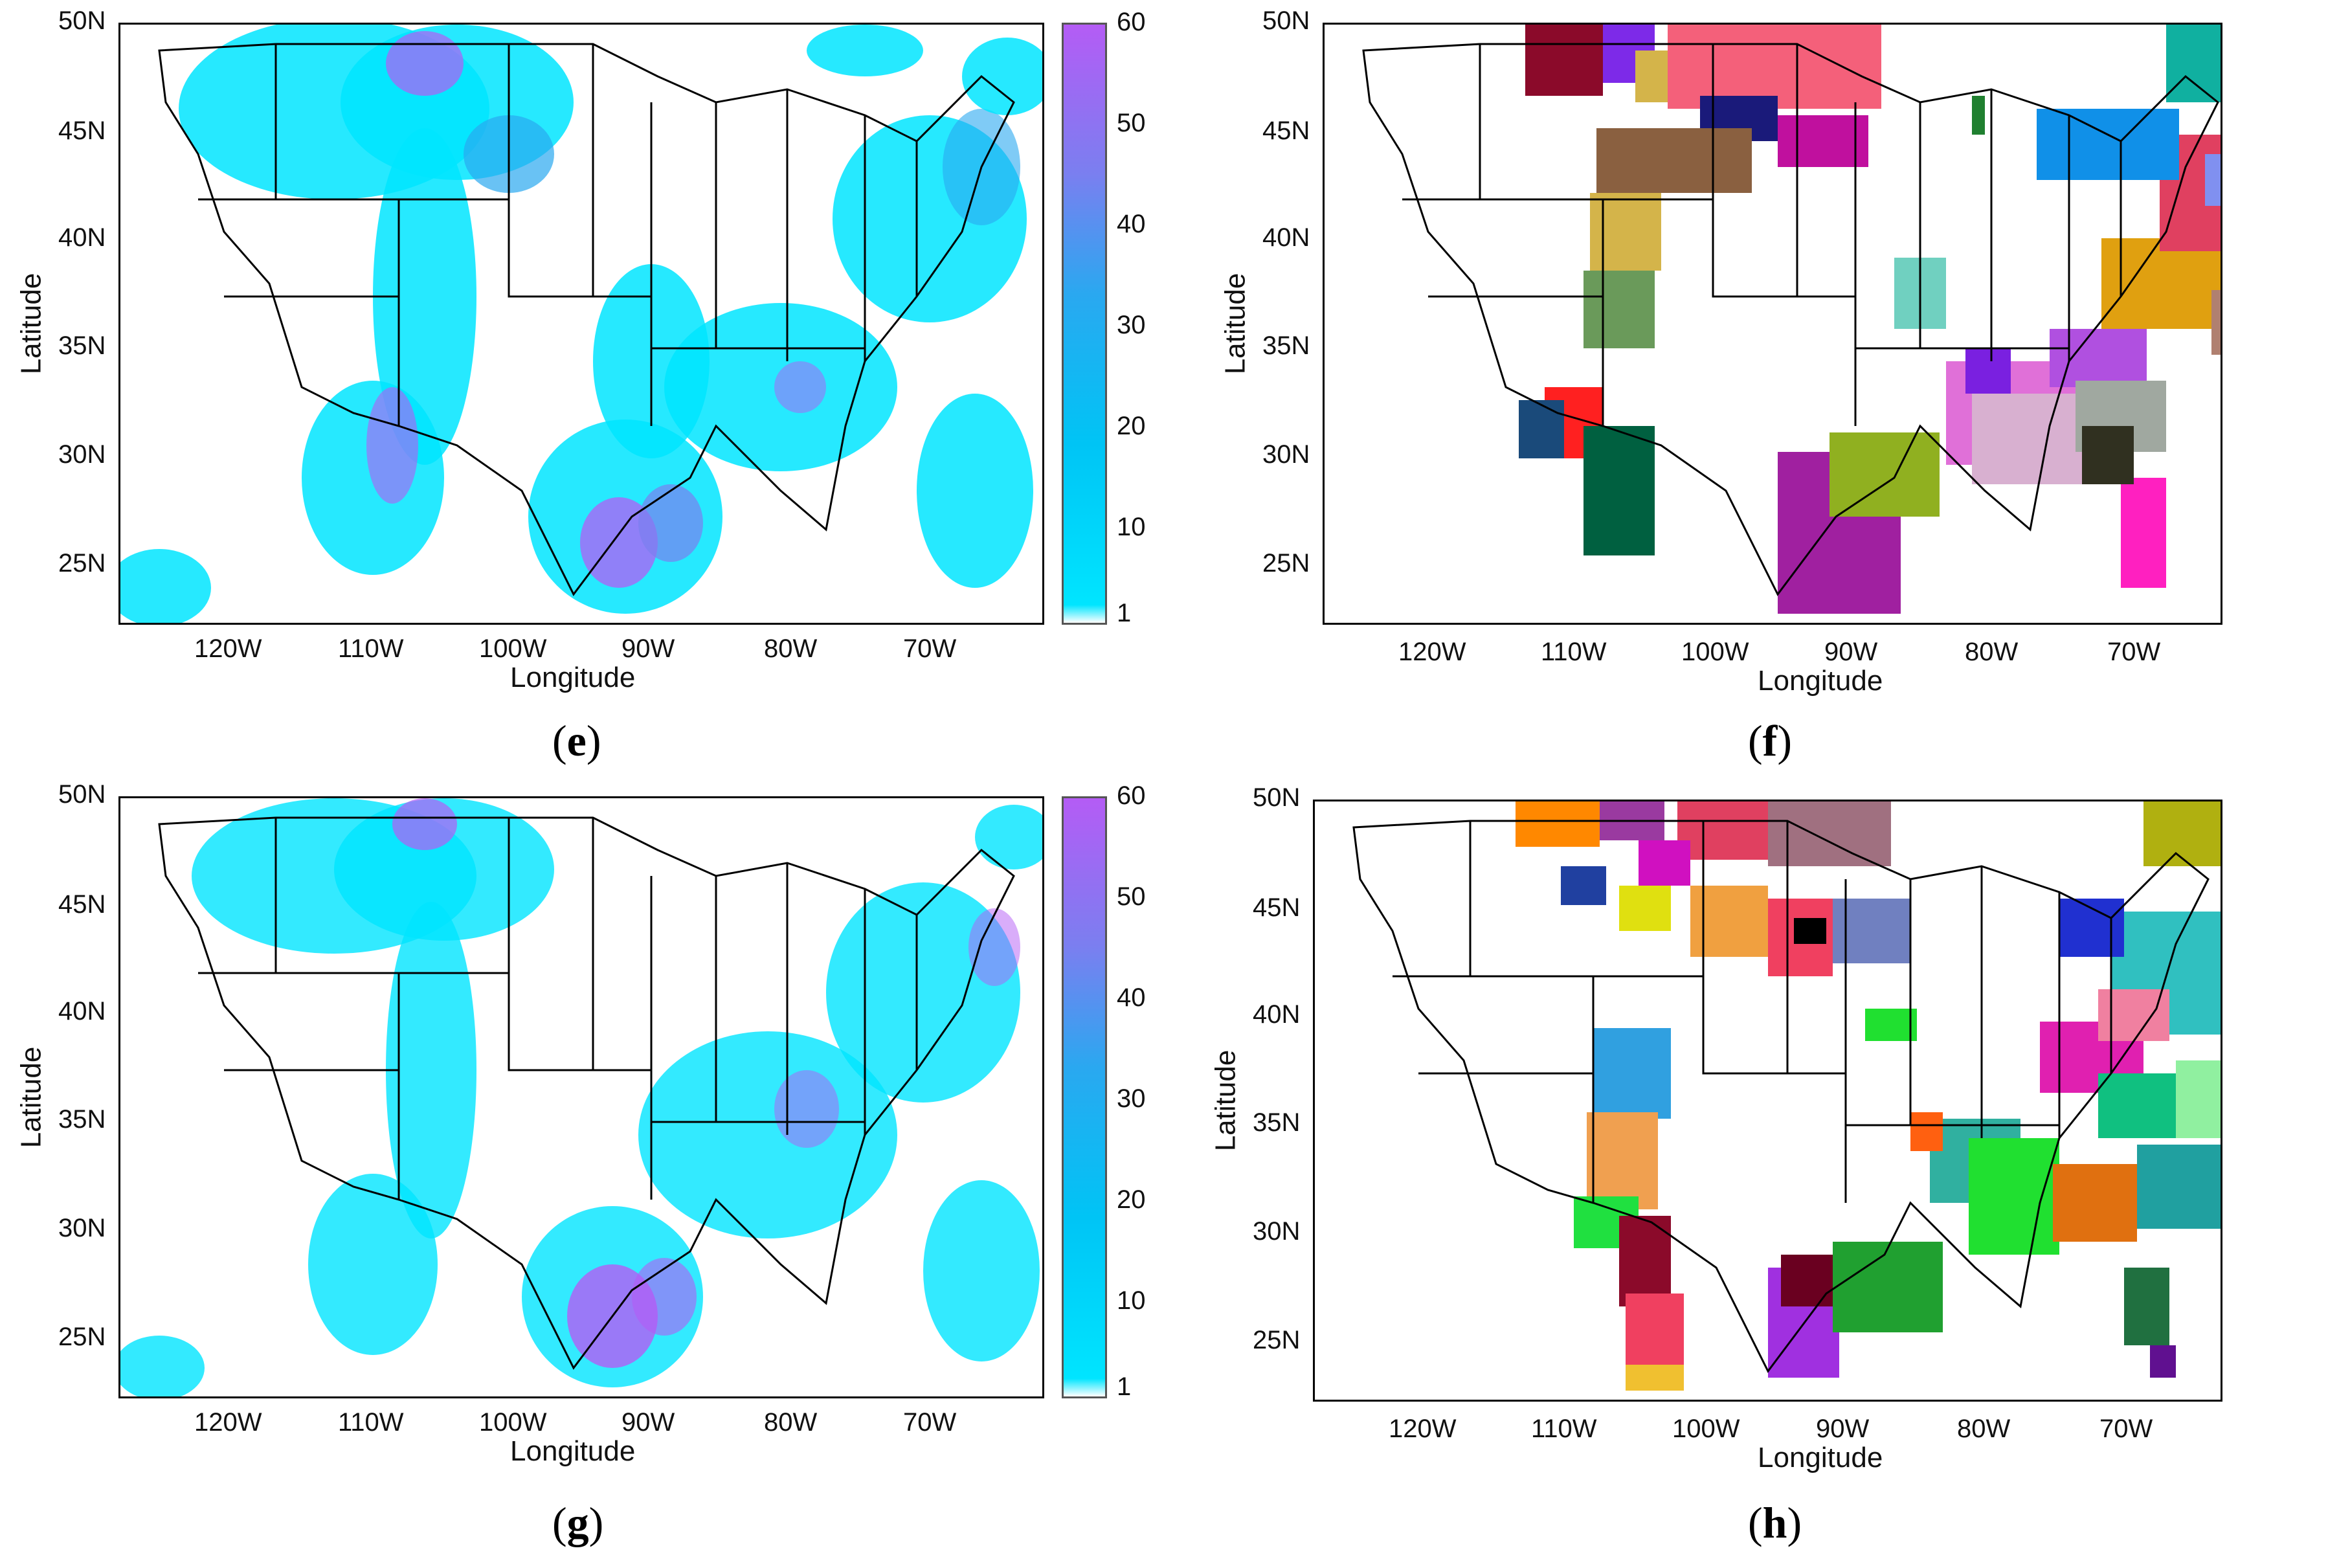 The height and width of the screenshot is (1568, 2350). What do you see at coordinates (2126, 1429) in the screenshot?
I see `xtick-h-5: 70W` at bounding box center [2126, 1429].